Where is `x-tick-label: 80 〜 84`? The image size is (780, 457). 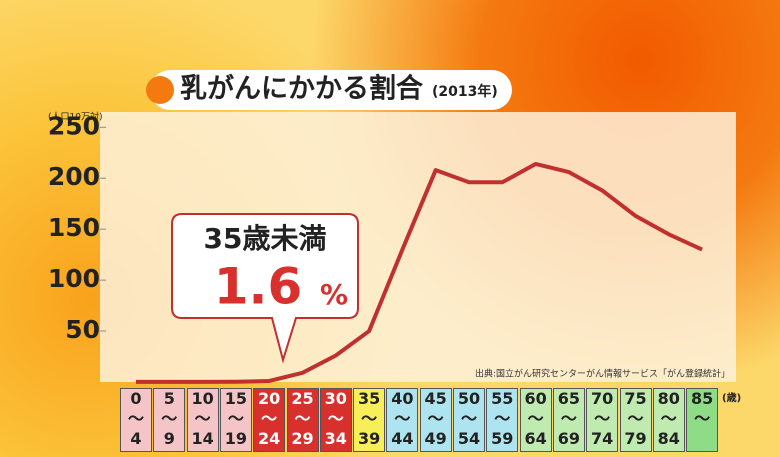
x-tick-label: 80 〜 84 is located at coordinates (668, 420).